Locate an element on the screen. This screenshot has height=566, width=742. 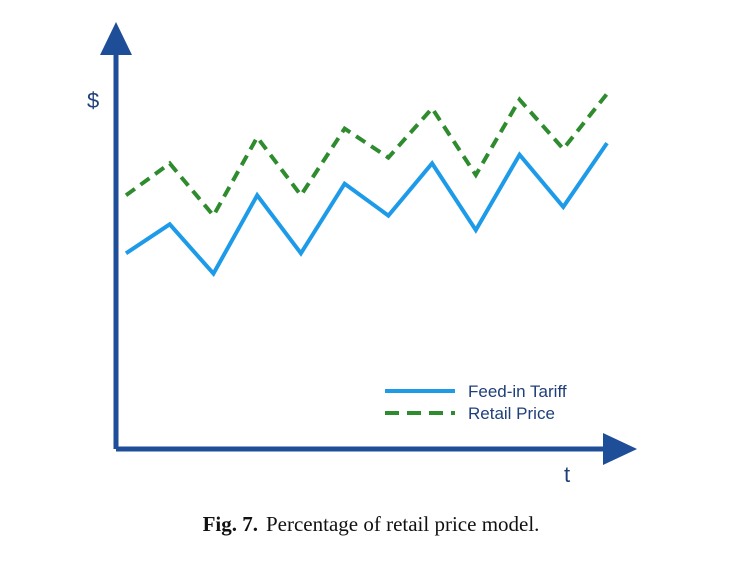
y-axis-label: $ is located at coordinates (93, 100).